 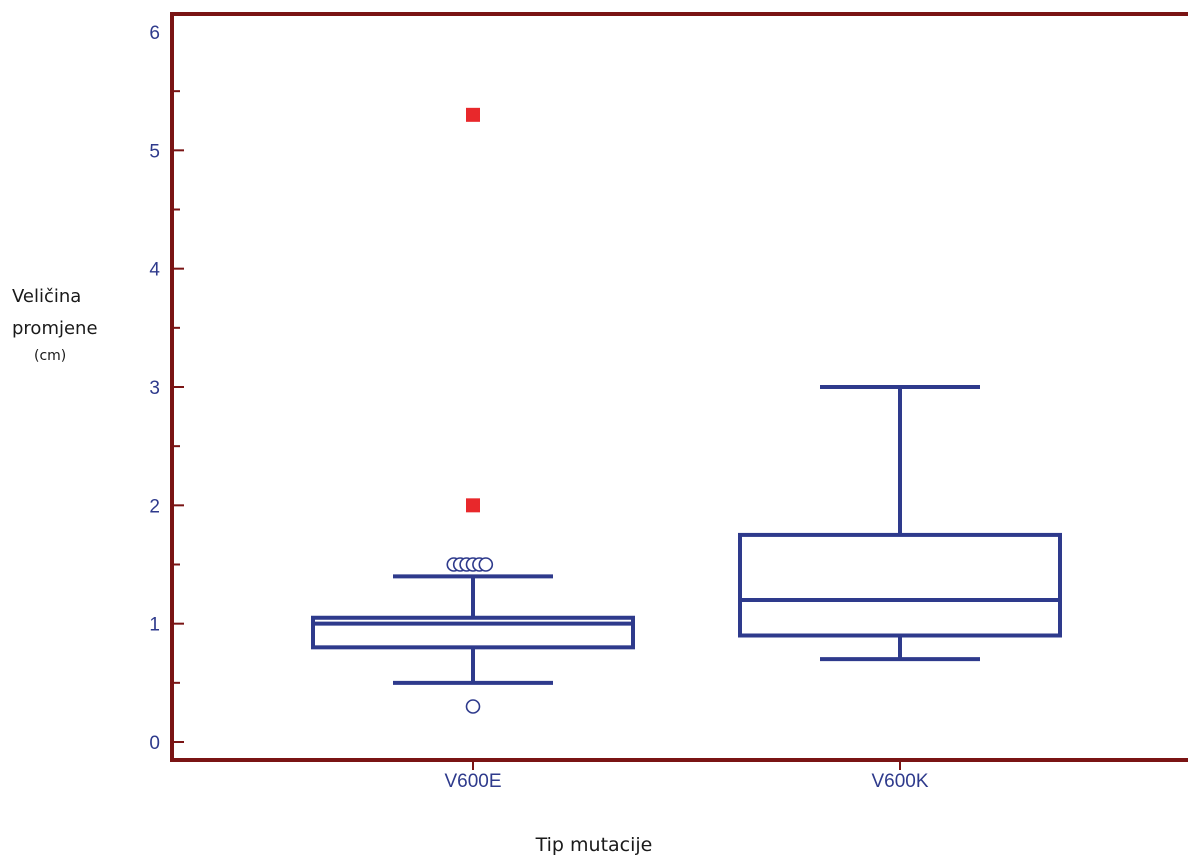 I want to click on y-tick-label: 0, so click(x=154, y=743).